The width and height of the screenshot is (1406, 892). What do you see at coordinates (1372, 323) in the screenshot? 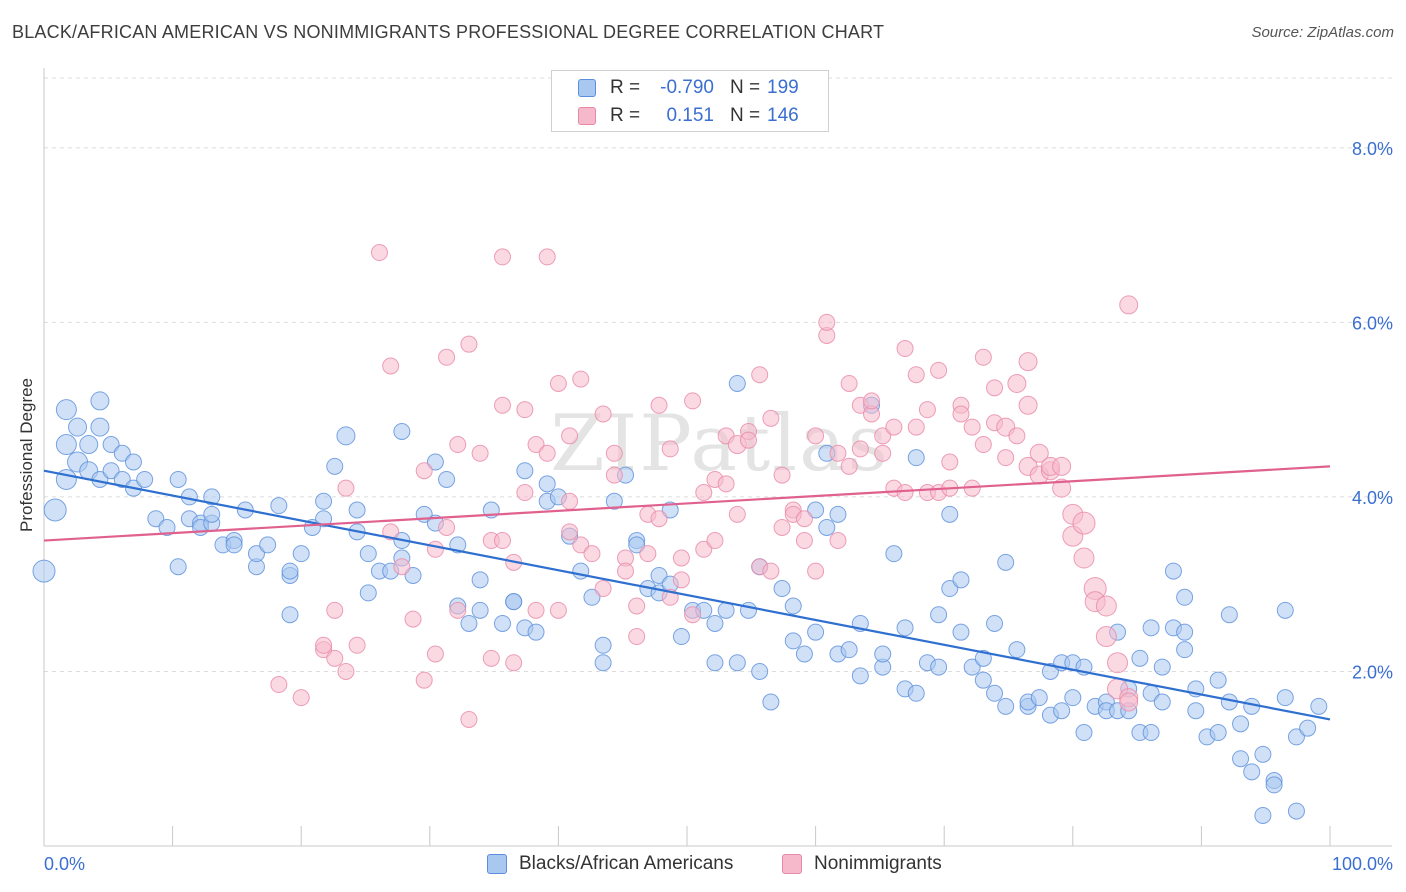
I see `y-tick-label: 6.0%` at bounding box center [1372, 323].